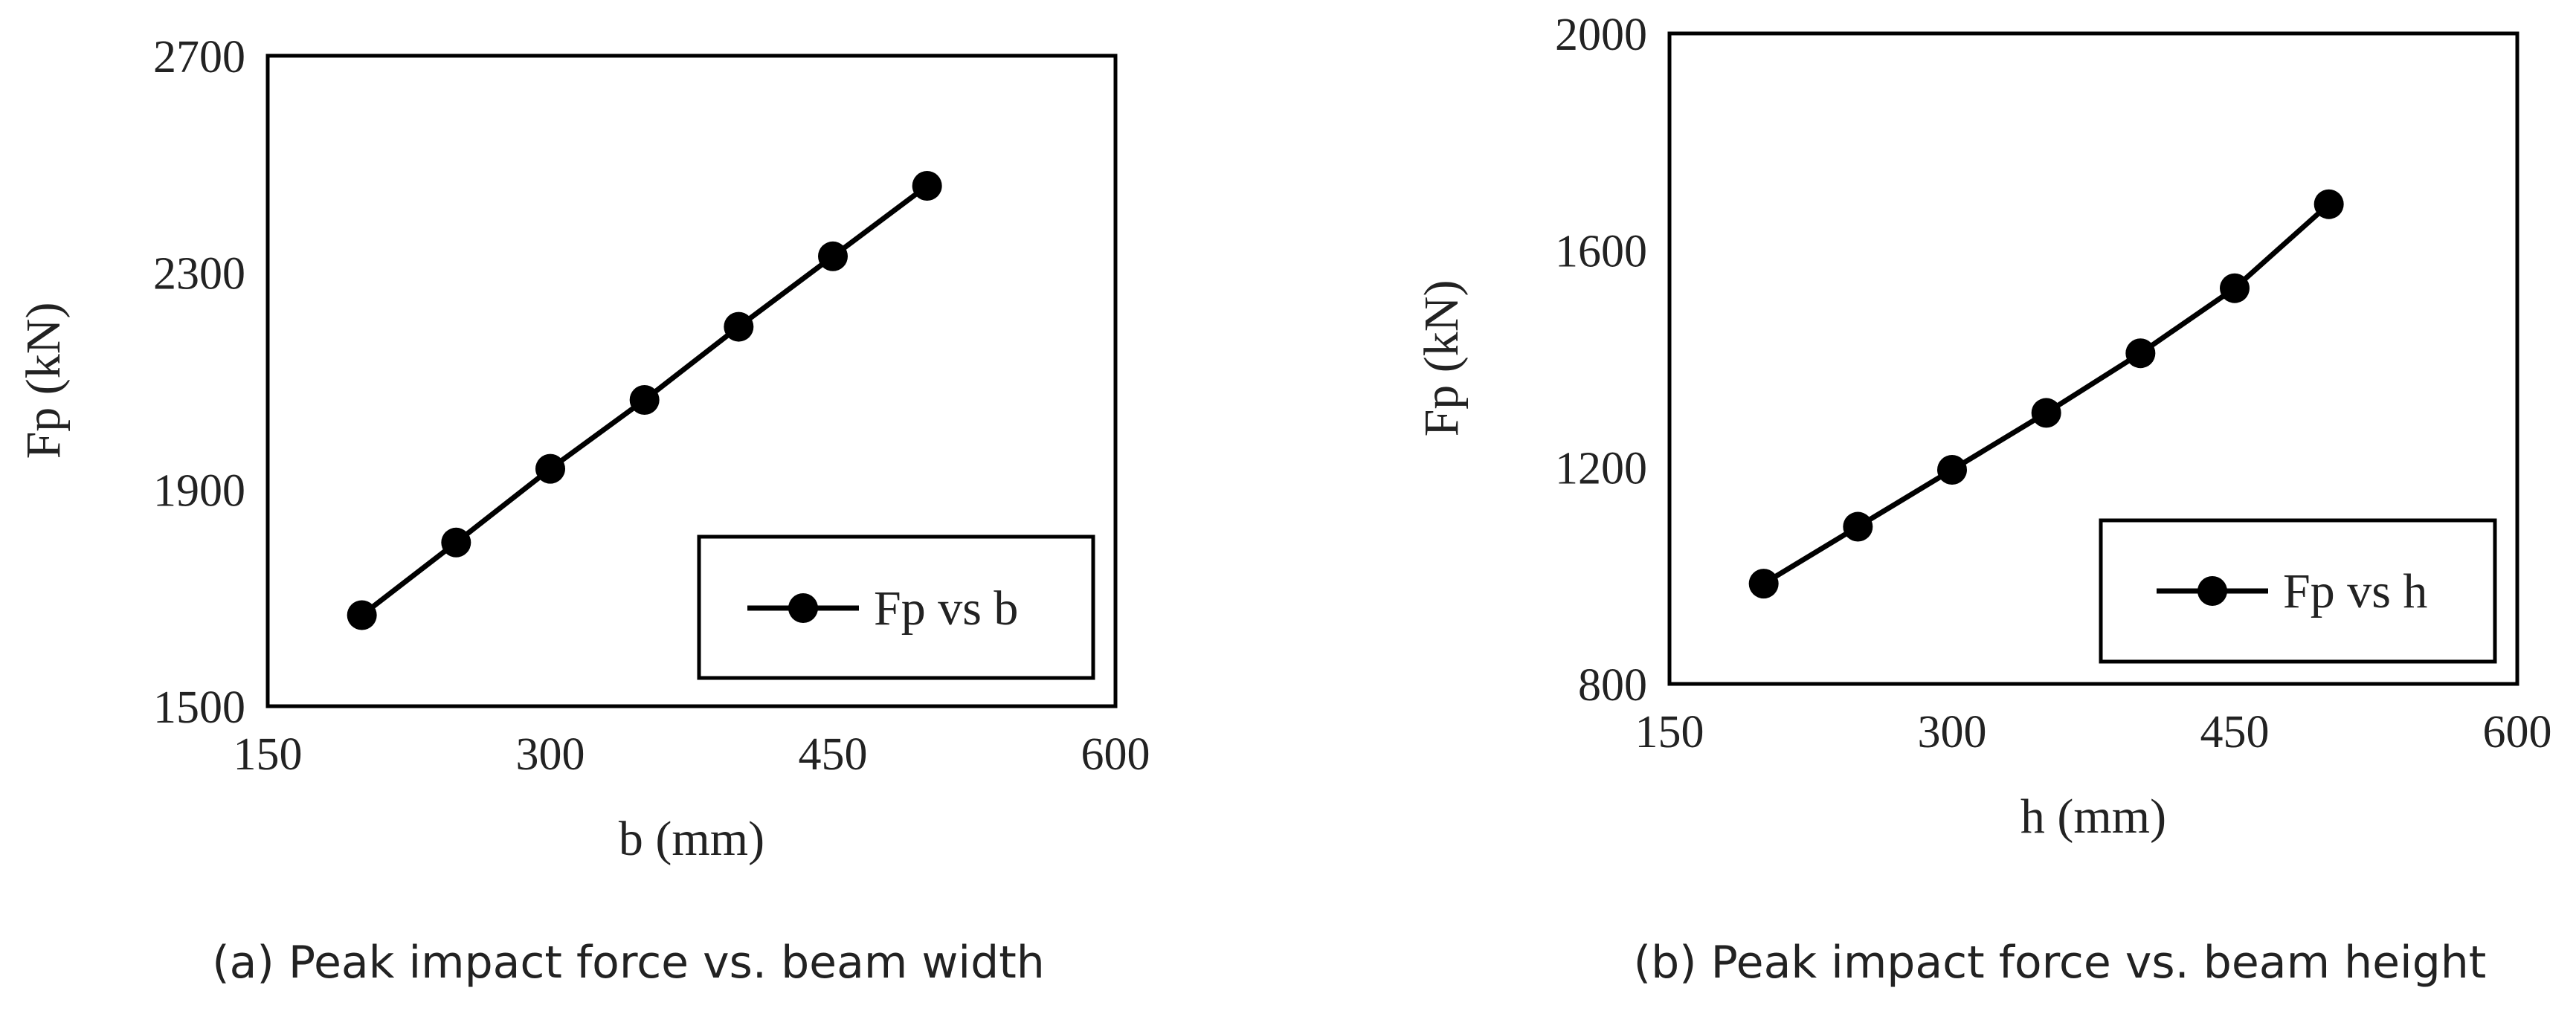 This screenshot has width=2576, height=1011. Describe the element at coordinates (199, 274) in the screenshot. I see `panel-a-y-tick-label: 2300` at that location.